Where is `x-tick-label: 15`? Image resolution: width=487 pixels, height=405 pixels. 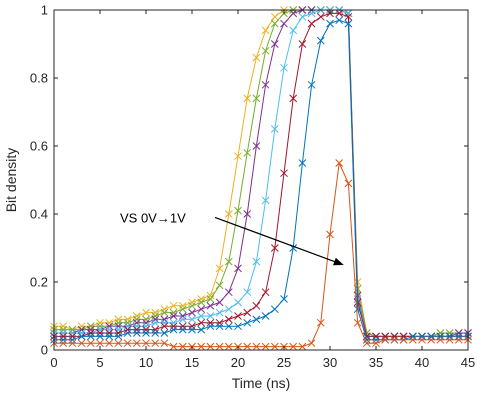
x-tick-label: 15 is located at coordinates (192, 362).